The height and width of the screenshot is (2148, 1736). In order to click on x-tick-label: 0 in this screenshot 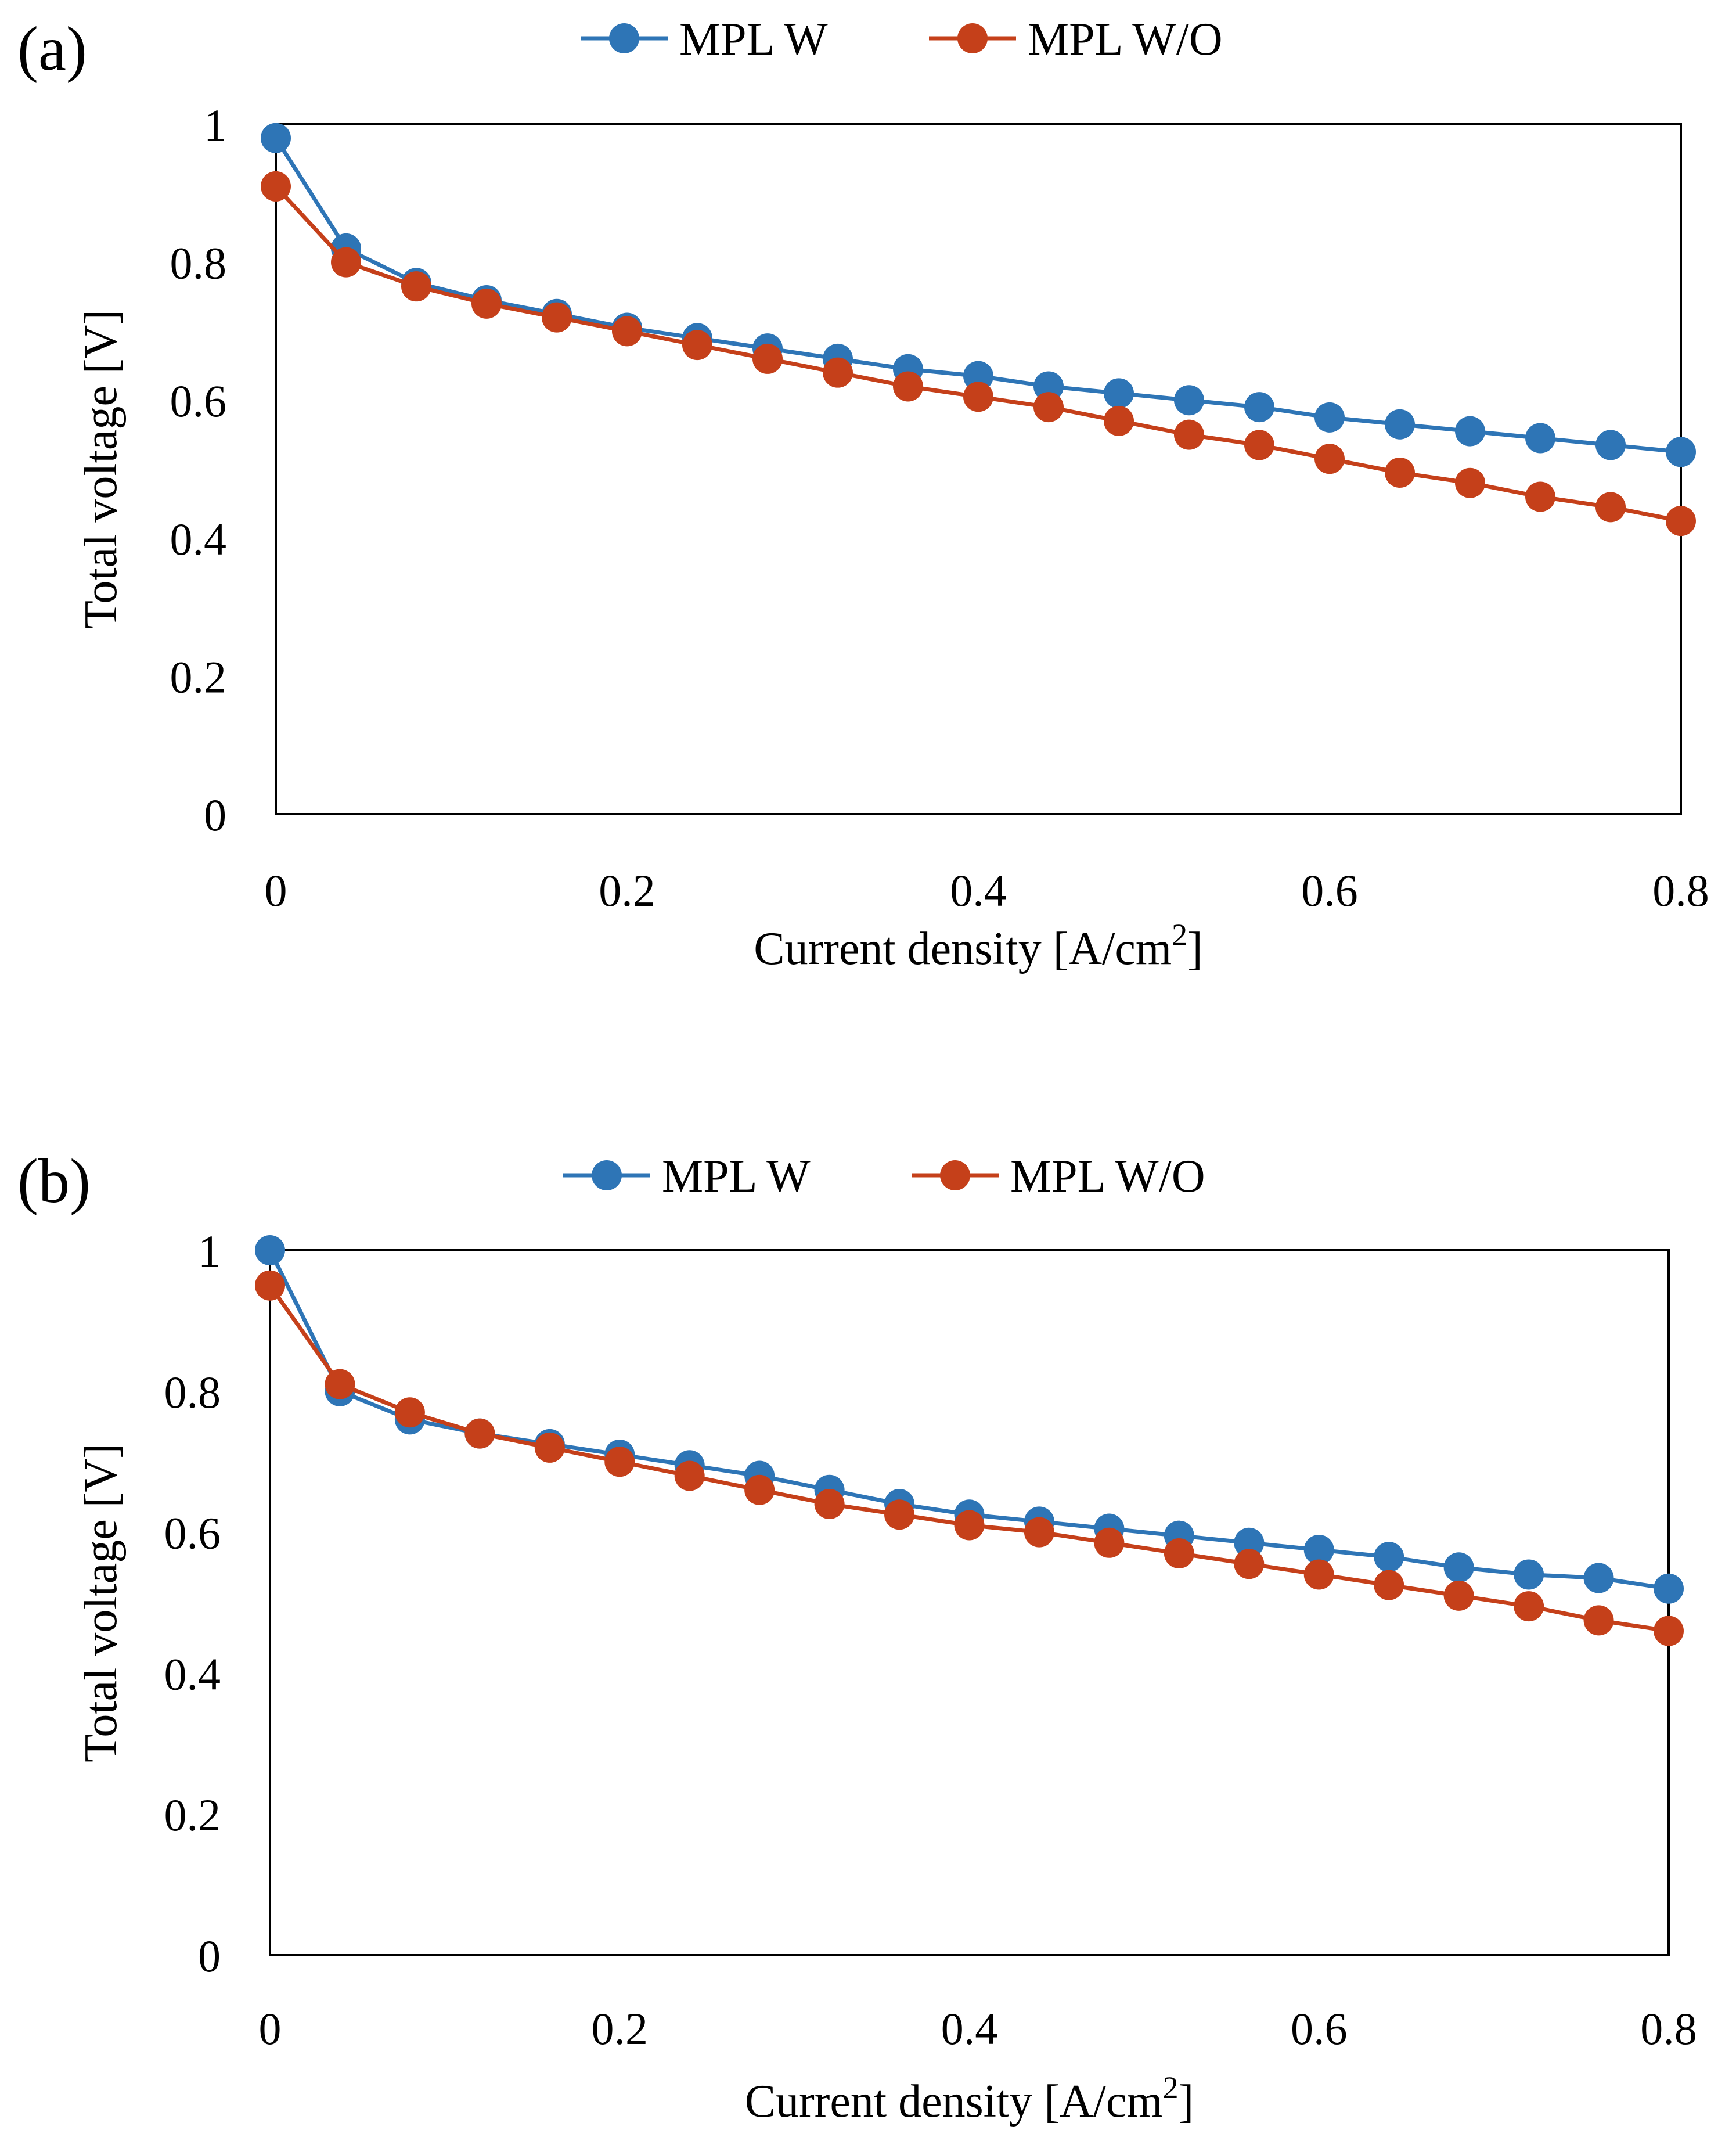, I will do `click(276, 890)`.